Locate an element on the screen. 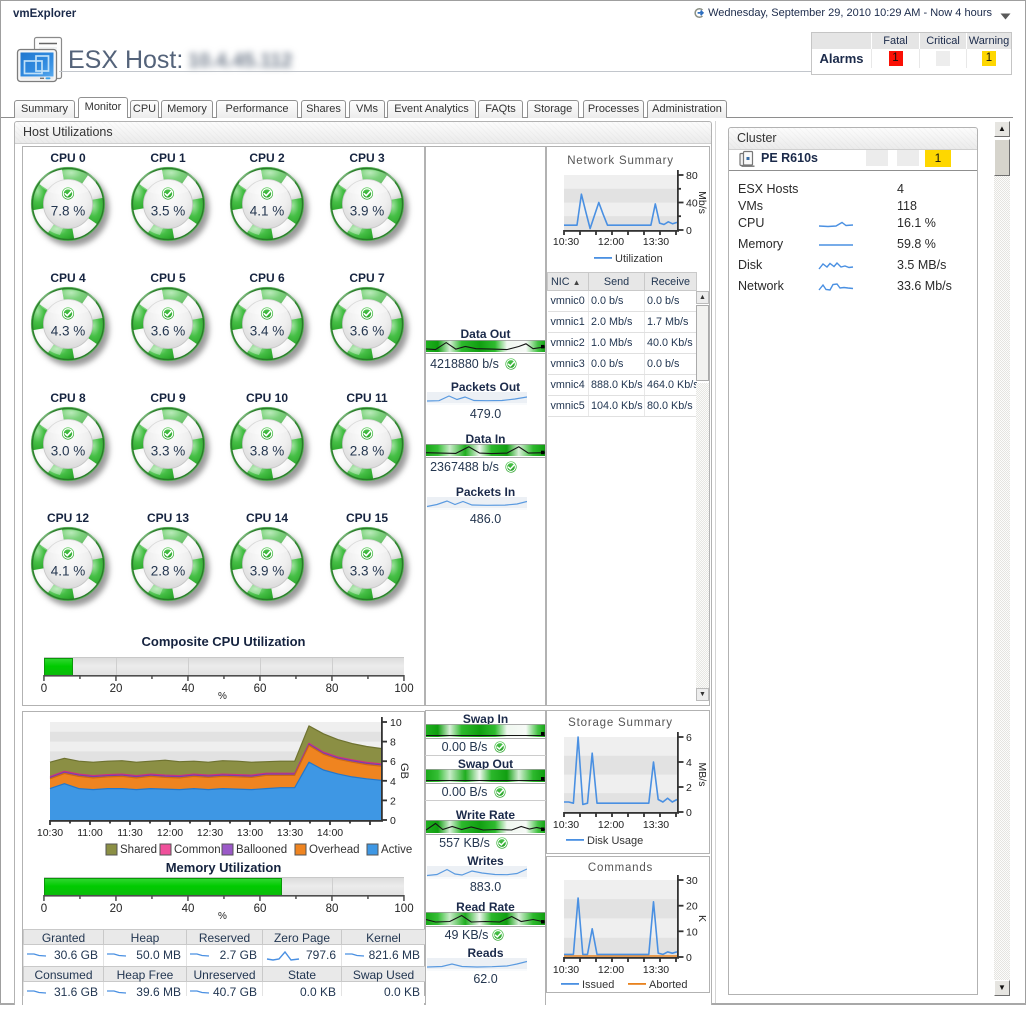 Image resolution: width=1026 pixels, height=1009 pixels. svg-text: K is located at coordinates (702, 918).